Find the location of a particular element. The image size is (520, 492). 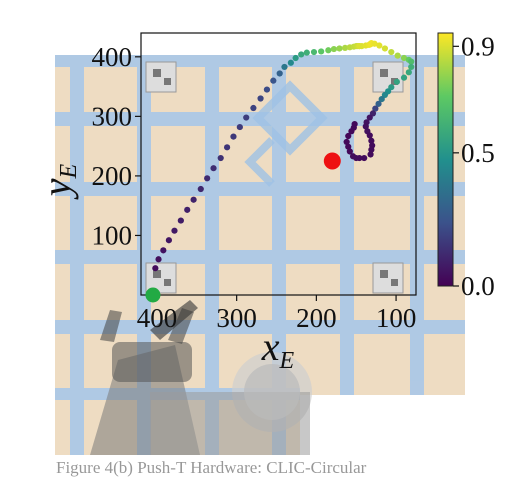

x-axis-label: xE is located at coordinates (278, 349).